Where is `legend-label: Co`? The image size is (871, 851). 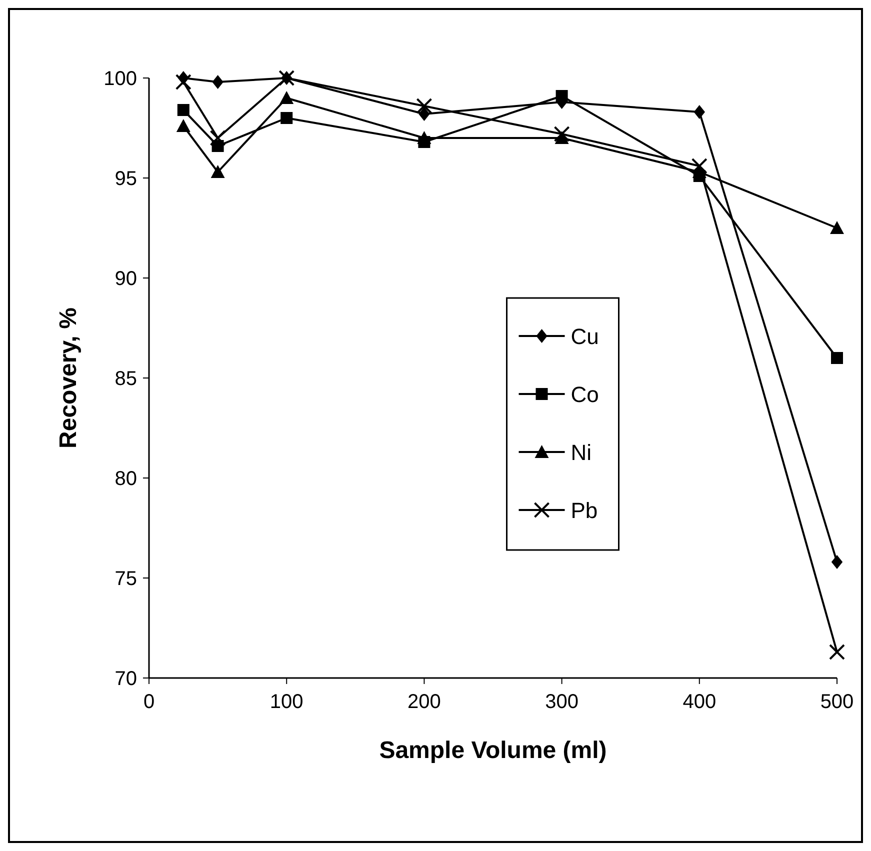 legend-label: Co is located at coordinates (584, 394).